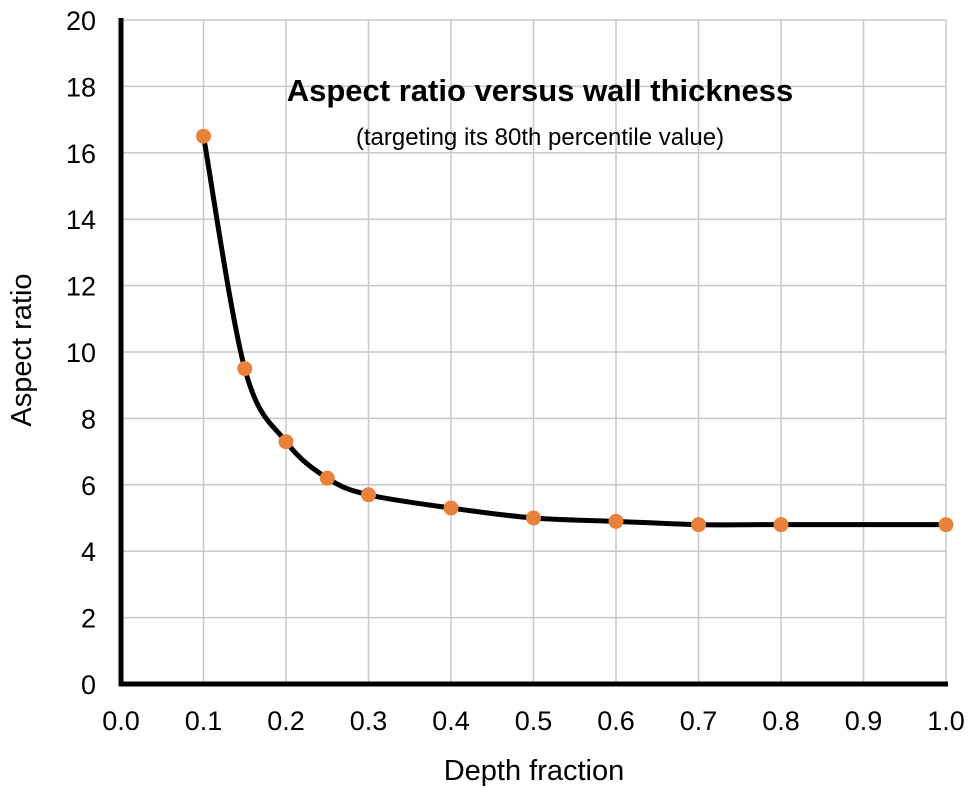 The width and height of the screenshot is (971, 788). What do you see at coordinates (88, 419) in the screenshot?
I see `y-tick-label: 8` at bounding box center [88, 419].